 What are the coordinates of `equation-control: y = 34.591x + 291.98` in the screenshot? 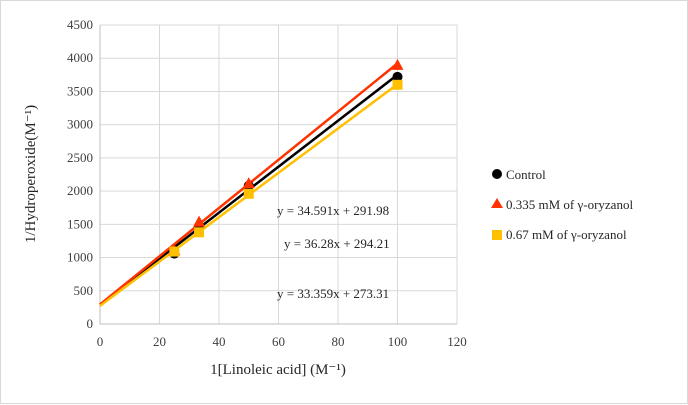 It's located at (333, 210).